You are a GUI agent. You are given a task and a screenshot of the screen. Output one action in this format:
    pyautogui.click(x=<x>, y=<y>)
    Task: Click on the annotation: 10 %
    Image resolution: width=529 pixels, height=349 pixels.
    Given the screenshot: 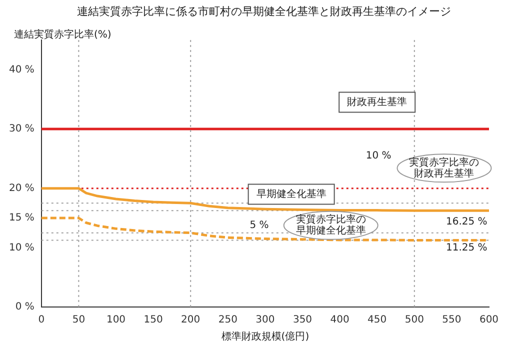 What is the action you would take?
    pyautogui.click(x=379, y=156)
    